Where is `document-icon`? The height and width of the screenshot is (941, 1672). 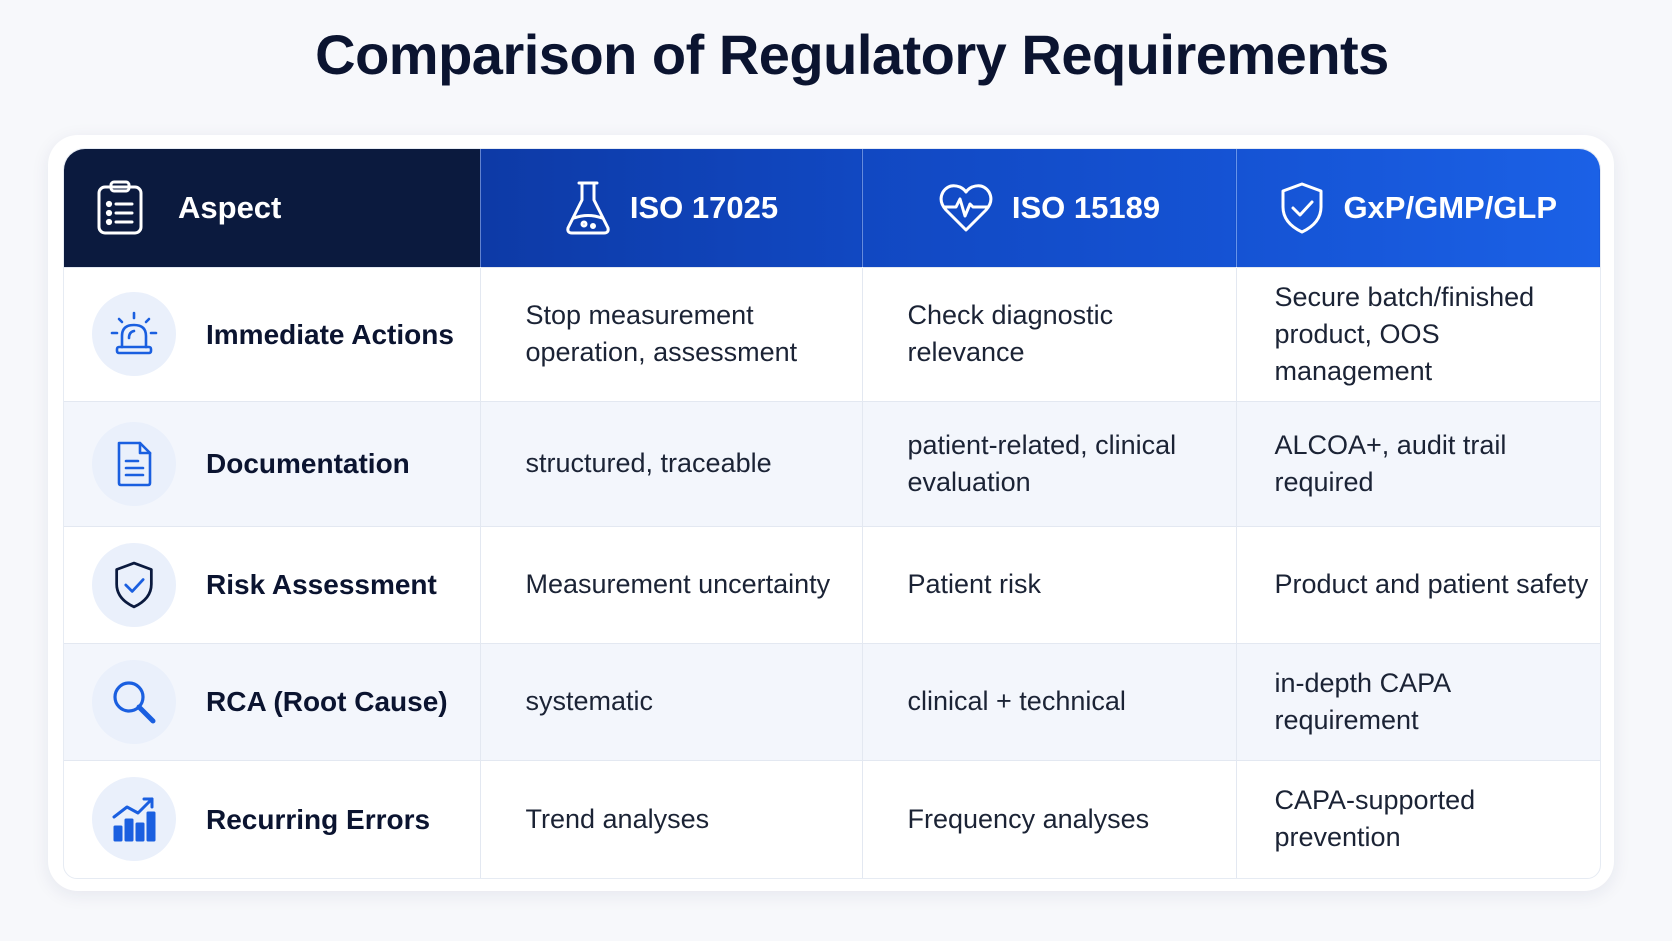 document-icon is located at coordinates (134, 463).